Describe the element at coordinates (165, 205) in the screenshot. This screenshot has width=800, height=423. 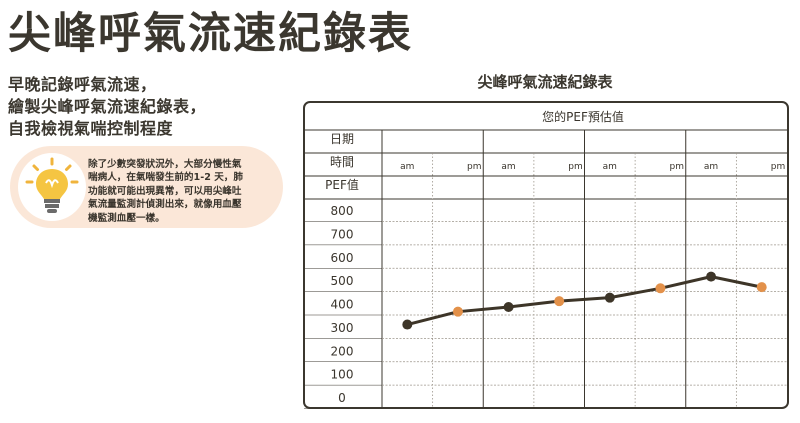
I see `tip-line: 氣流量監測計偵測出來，就像用血壓` at that location.